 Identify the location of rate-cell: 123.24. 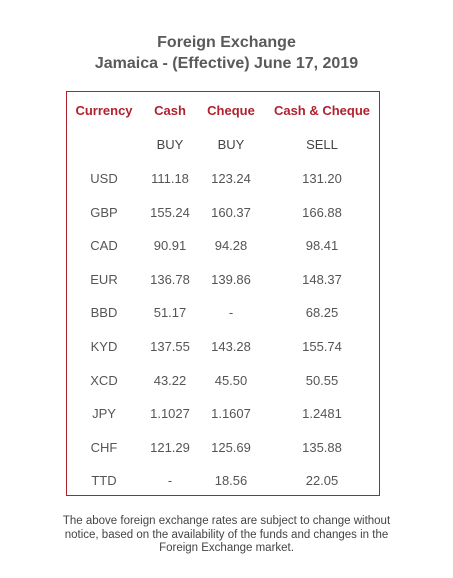
(231, 178).